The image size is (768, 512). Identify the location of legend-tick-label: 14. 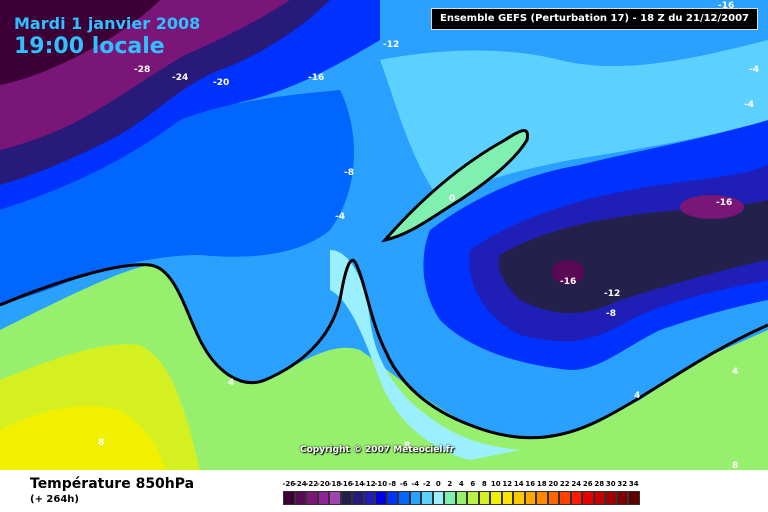
(518, 484).